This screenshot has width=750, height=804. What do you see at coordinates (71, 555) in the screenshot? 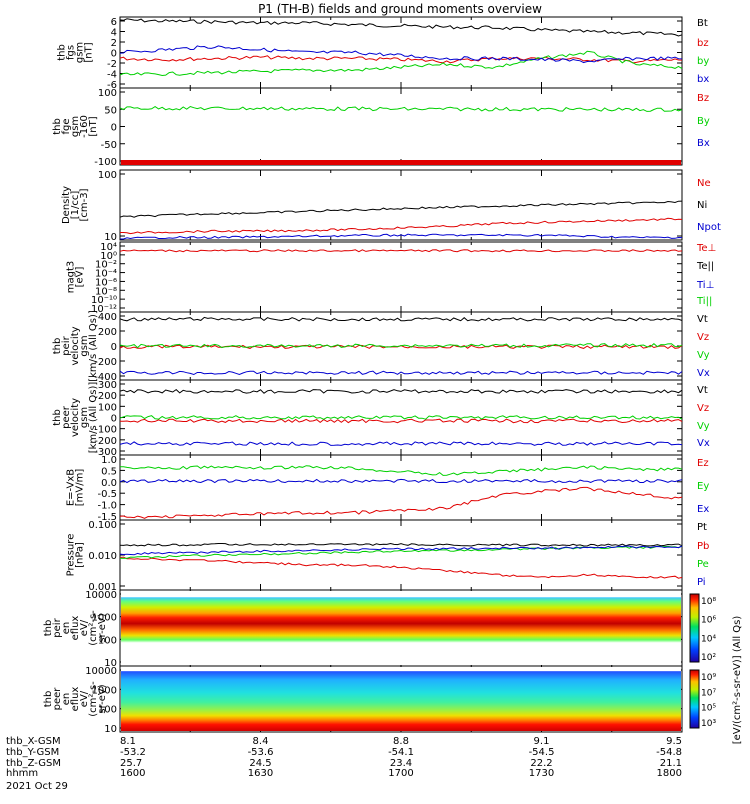
I see `panel-ylabel-line: Pressure` at bounding box center [71, 555].